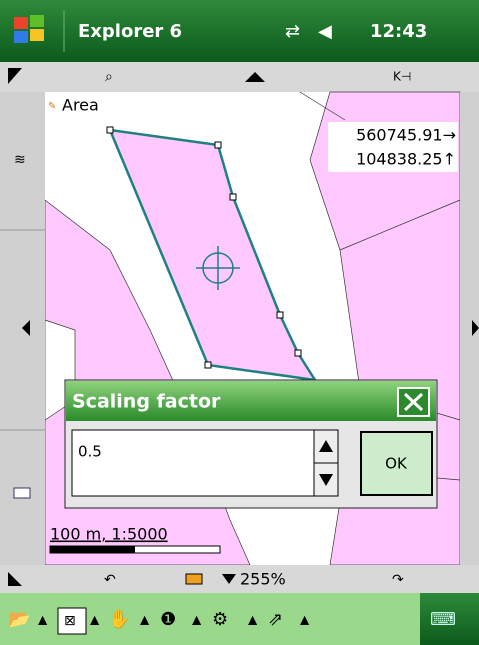 The image size is (479, 645). What do you see at coordinates (406, 135) in the screenshot?
I see `coord-x: 560745.91→` at bounding box center [406, 135].